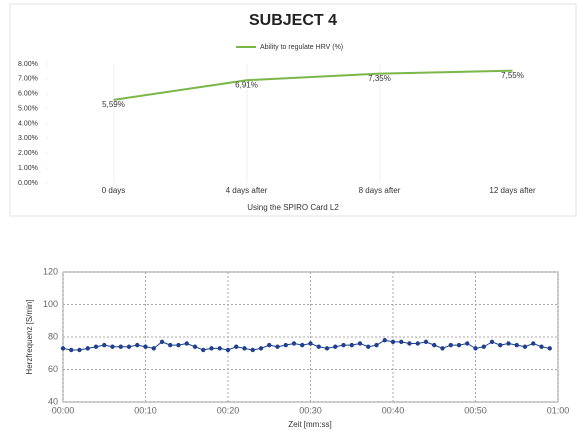 This screenshot has height=437, width=587. What do you see at coordinates (28, 123) in the screenshot?
I see `y-tick-label: 4.00%` at bounding box center [28, 123].